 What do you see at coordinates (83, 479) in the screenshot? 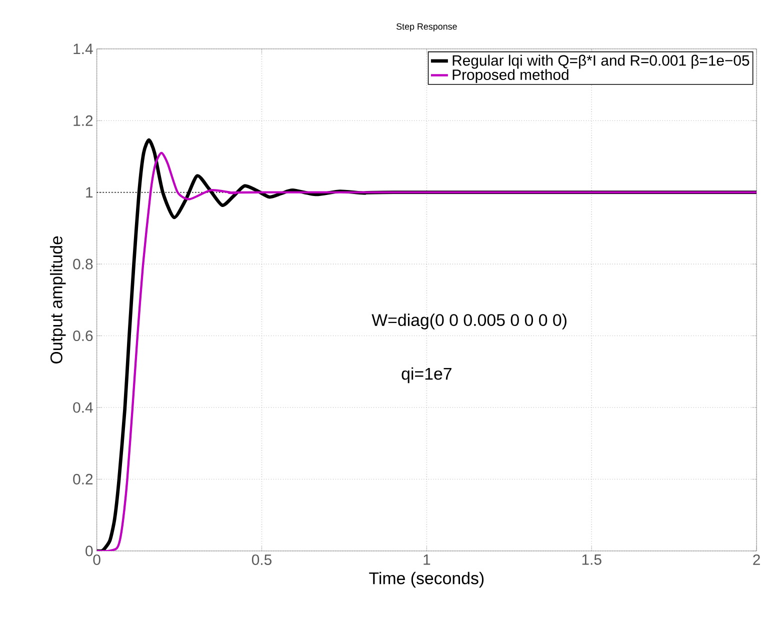
I see `y-tick-label: 0.2` at bounding box center [83, 479].